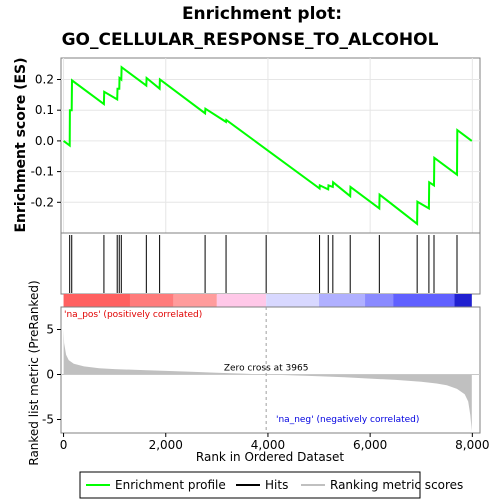 This screenshot has width=500, height=500. I want to click on es-y-ticks: -0.2 -0.1 0.0 0.1 0.2, so click(46, 140).